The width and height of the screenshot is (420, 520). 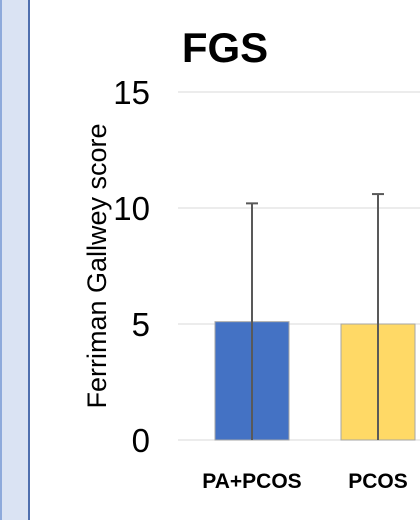 I want to click on y-tick-labels: 0 5 10 15, so click(x=131, y=266).